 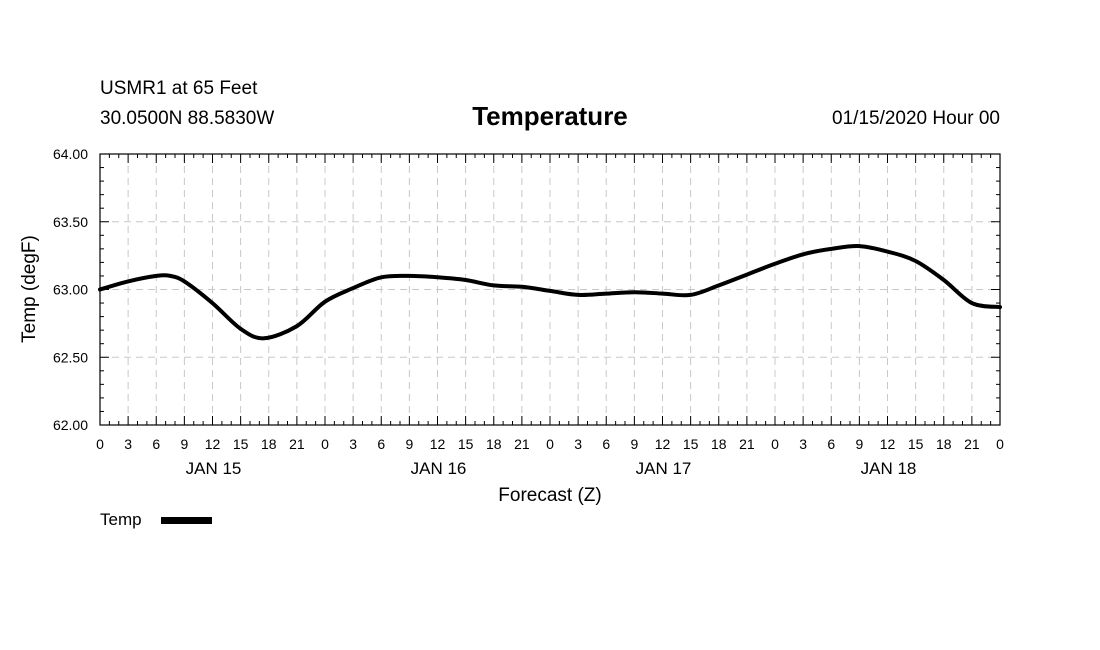 I want to click on date-label: JAN 18, so click(x=889, y=468).